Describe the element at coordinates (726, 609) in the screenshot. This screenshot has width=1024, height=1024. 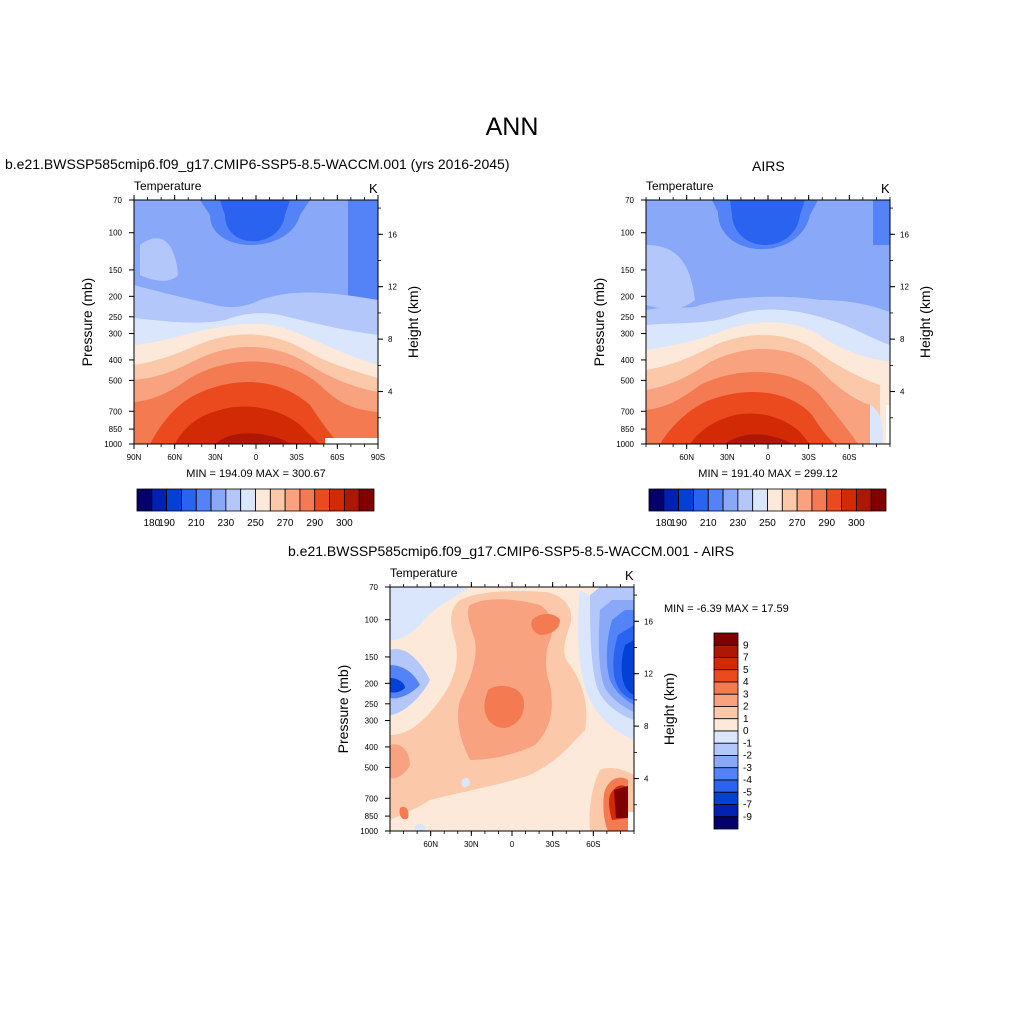
I see `diff-minmax-text: MIN = -6.39 MAX = 17.59` at that location.